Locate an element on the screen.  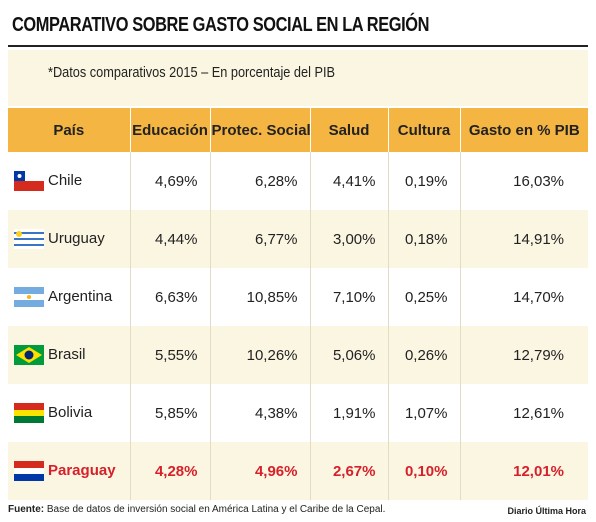
value-cell: 3,00% is located at coordinates (349, 239).